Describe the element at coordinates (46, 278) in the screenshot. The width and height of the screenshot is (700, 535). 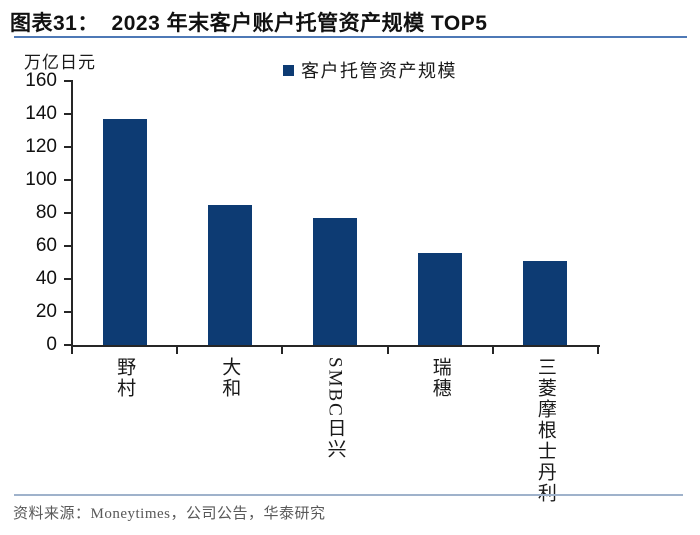
I see `y-axis-tick-label: 40` at that location.